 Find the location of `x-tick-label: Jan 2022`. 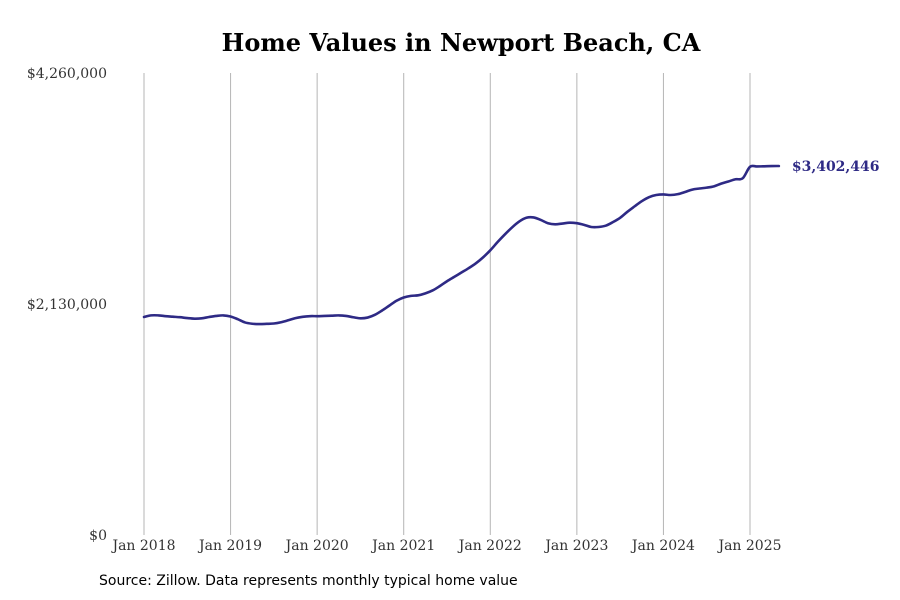

x-tick-label: Jan 2022 is located at coordinates (489, 546).